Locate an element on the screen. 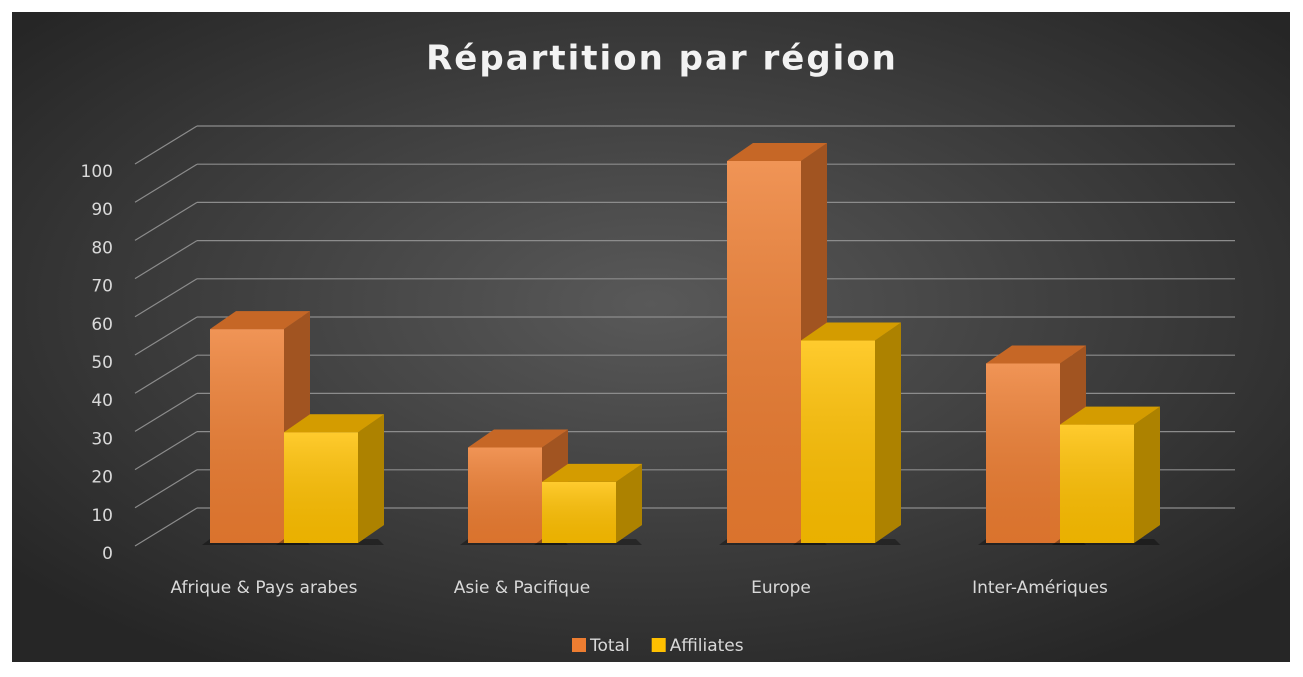 This screenshot has width=1303, height=677. y-tick-label: 10 is located at coordinates (102, 516).